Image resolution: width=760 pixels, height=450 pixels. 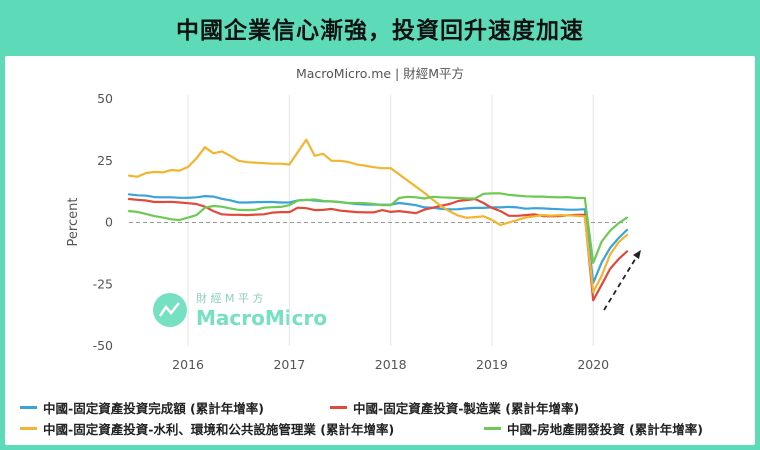 I want to click on banner-title: 中國企業信心漸強，投資回升速度加速, so click(x=380, y=31).